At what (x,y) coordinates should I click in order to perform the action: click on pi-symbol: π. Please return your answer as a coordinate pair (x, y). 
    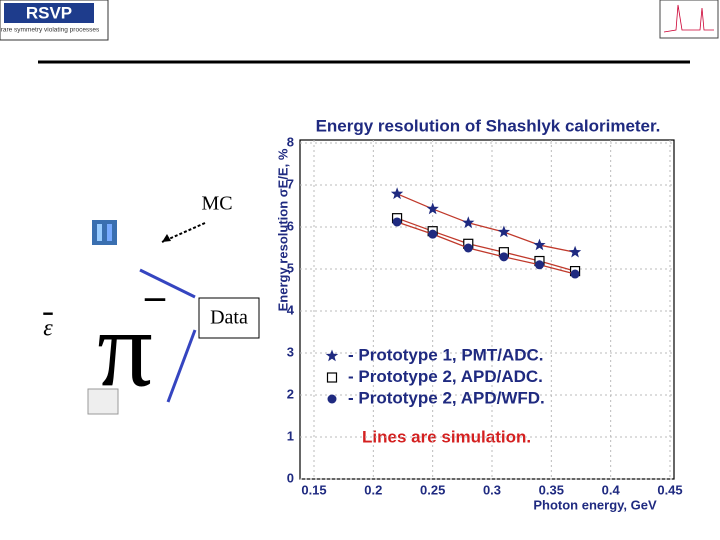
    Looking at the image, I should click on (125, 348).